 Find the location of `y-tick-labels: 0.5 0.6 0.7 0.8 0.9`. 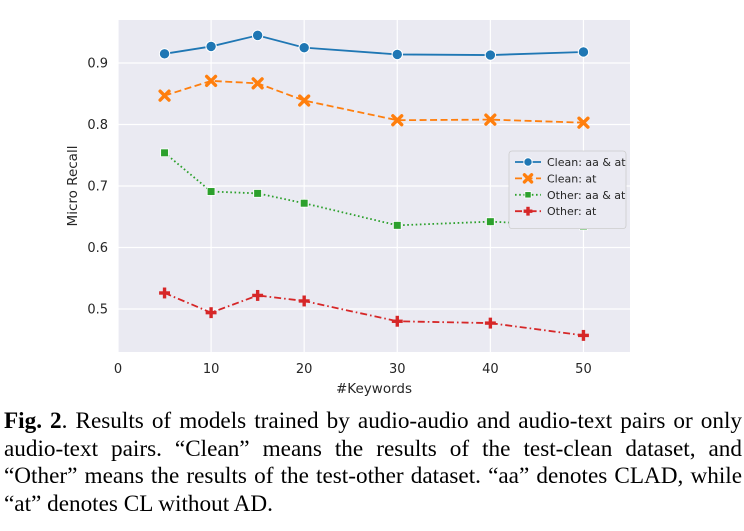

y-tick-labels: 0.5 0.6 0.7 0.8 0.9 is located at coordinates (97, 187).